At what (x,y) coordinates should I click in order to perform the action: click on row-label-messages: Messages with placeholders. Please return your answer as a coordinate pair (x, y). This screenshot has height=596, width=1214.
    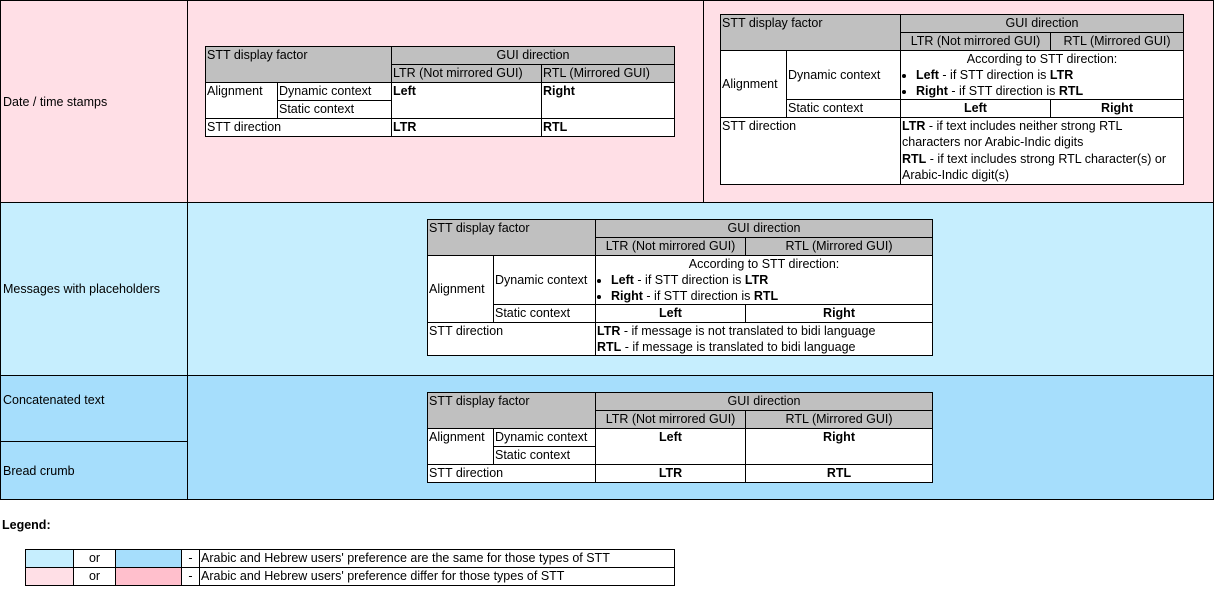
    Looking at the image, I should click on (94, 289).